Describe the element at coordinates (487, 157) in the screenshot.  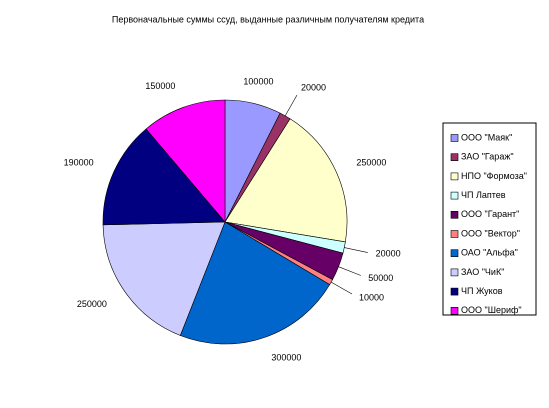
I see `legend-label: ЗАО "Гараж"` at that location.